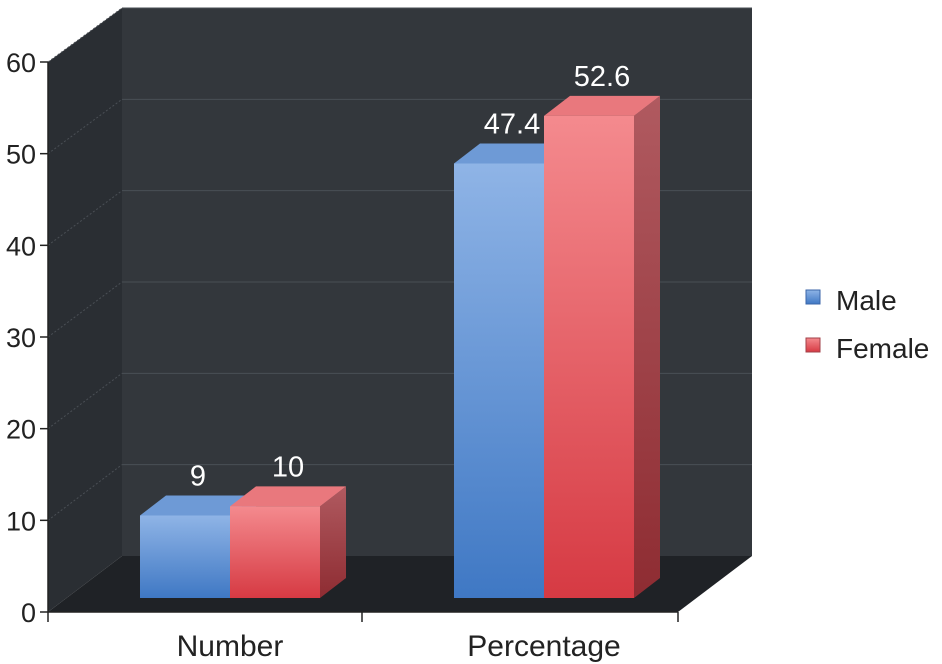 The height and width of the screenshot is (664, 942). Describe the element at coordinates (198, 477) in the screenshot. I see `data-label: 9` at that location.